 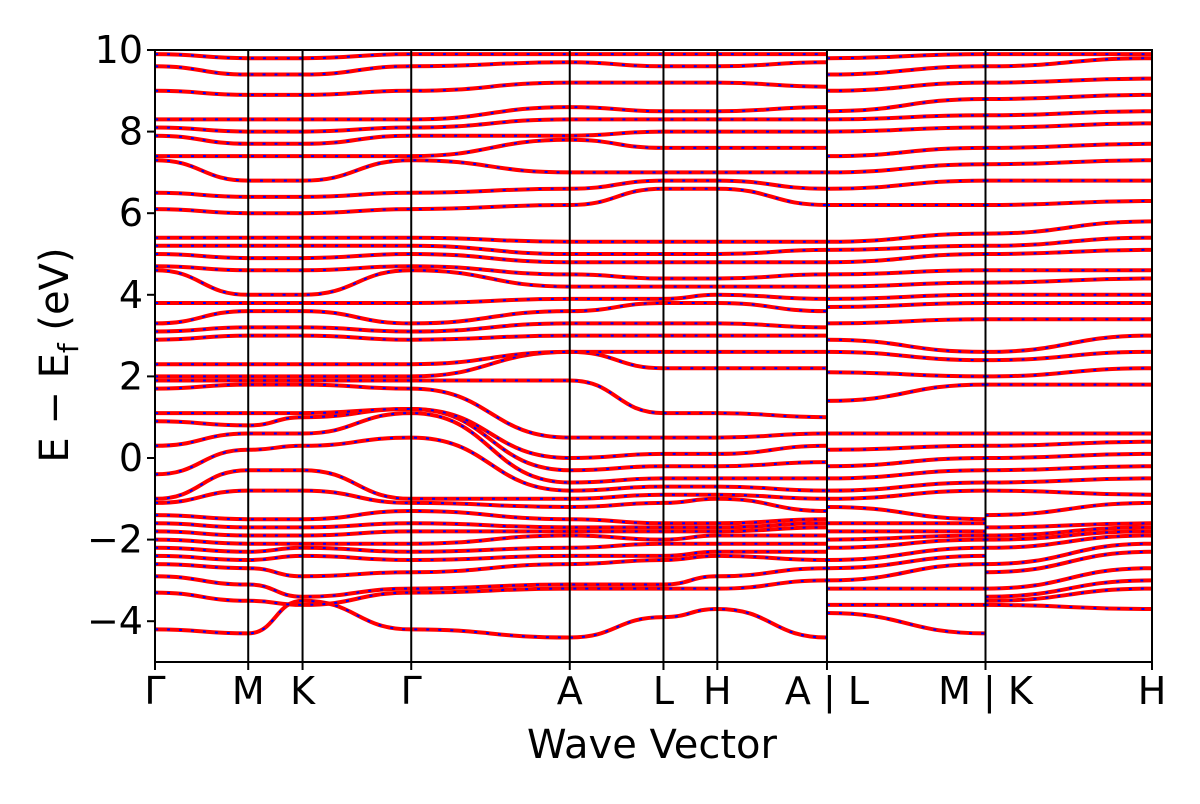 I want to click on band-line-solid-35-seg1, so click(x=906, y=105).